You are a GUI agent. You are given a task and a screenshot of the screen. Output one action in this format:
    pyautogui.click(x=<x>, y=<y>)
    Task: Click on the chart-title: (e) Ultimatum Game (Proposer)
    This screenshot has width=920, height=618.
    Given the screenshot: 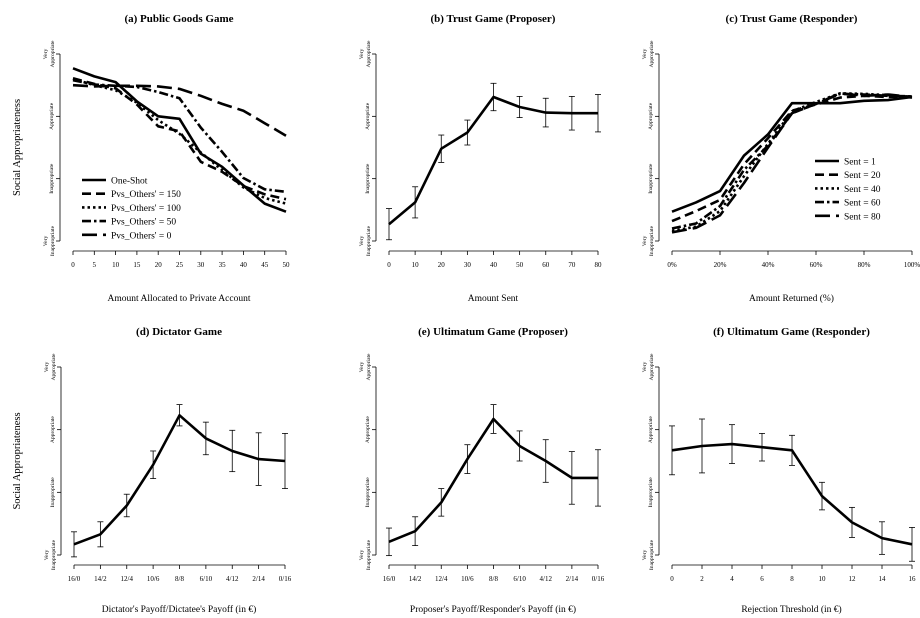 What is the action you would take?
    pyautogui.click(x=493, y=332)
    